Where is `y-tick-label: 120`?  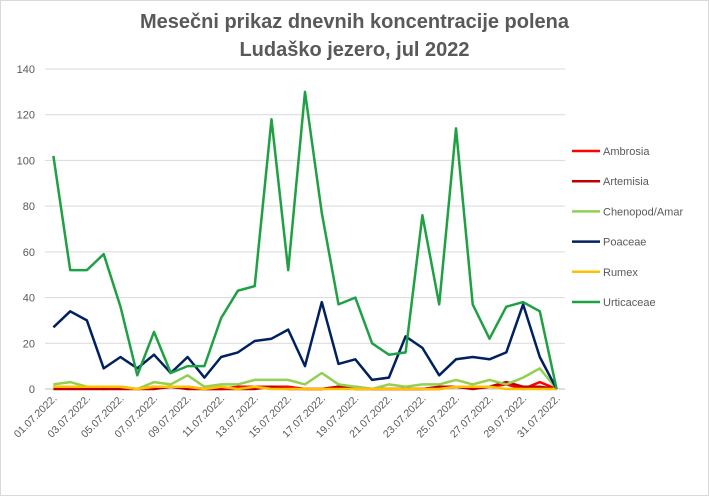
y-tick-label: 120 is located at coordinates (26, 116).